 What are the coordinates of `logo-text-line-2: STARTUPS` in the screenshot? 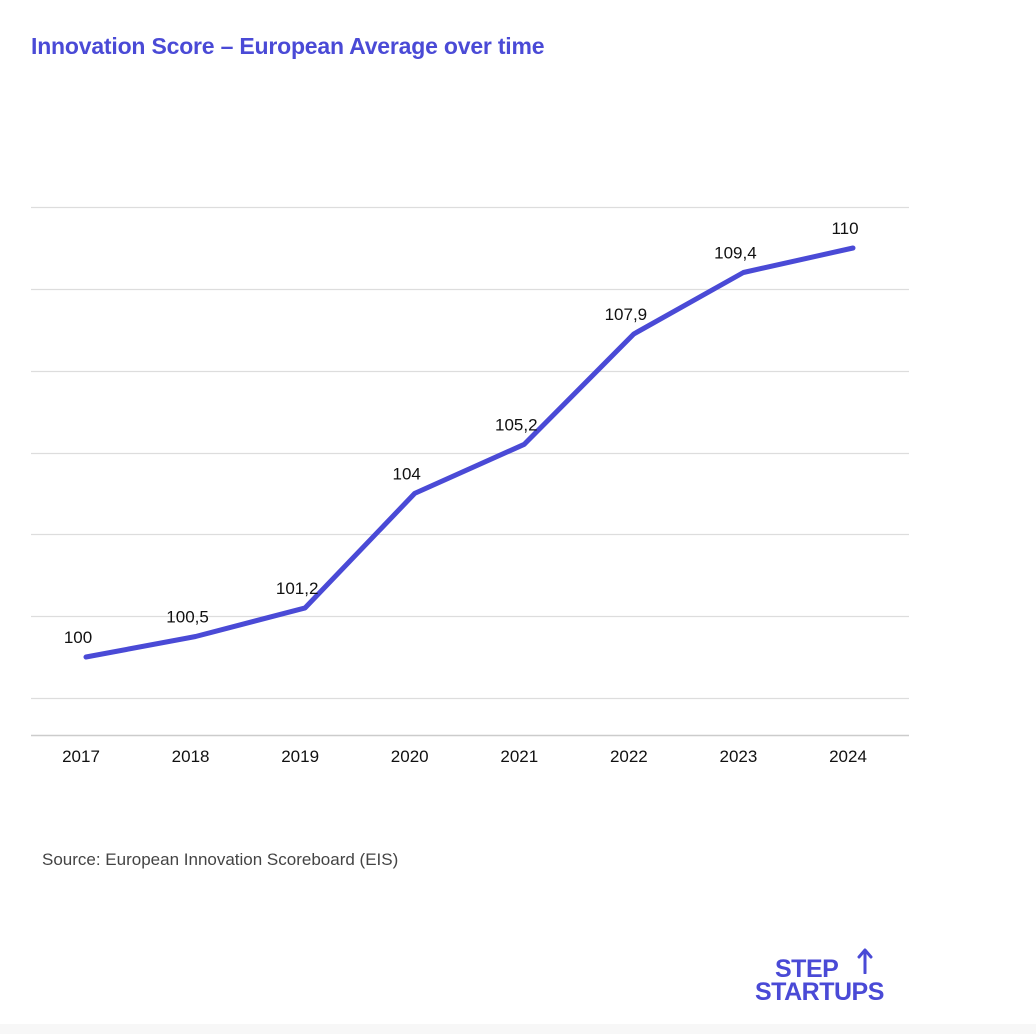 It's located at (819, 992).